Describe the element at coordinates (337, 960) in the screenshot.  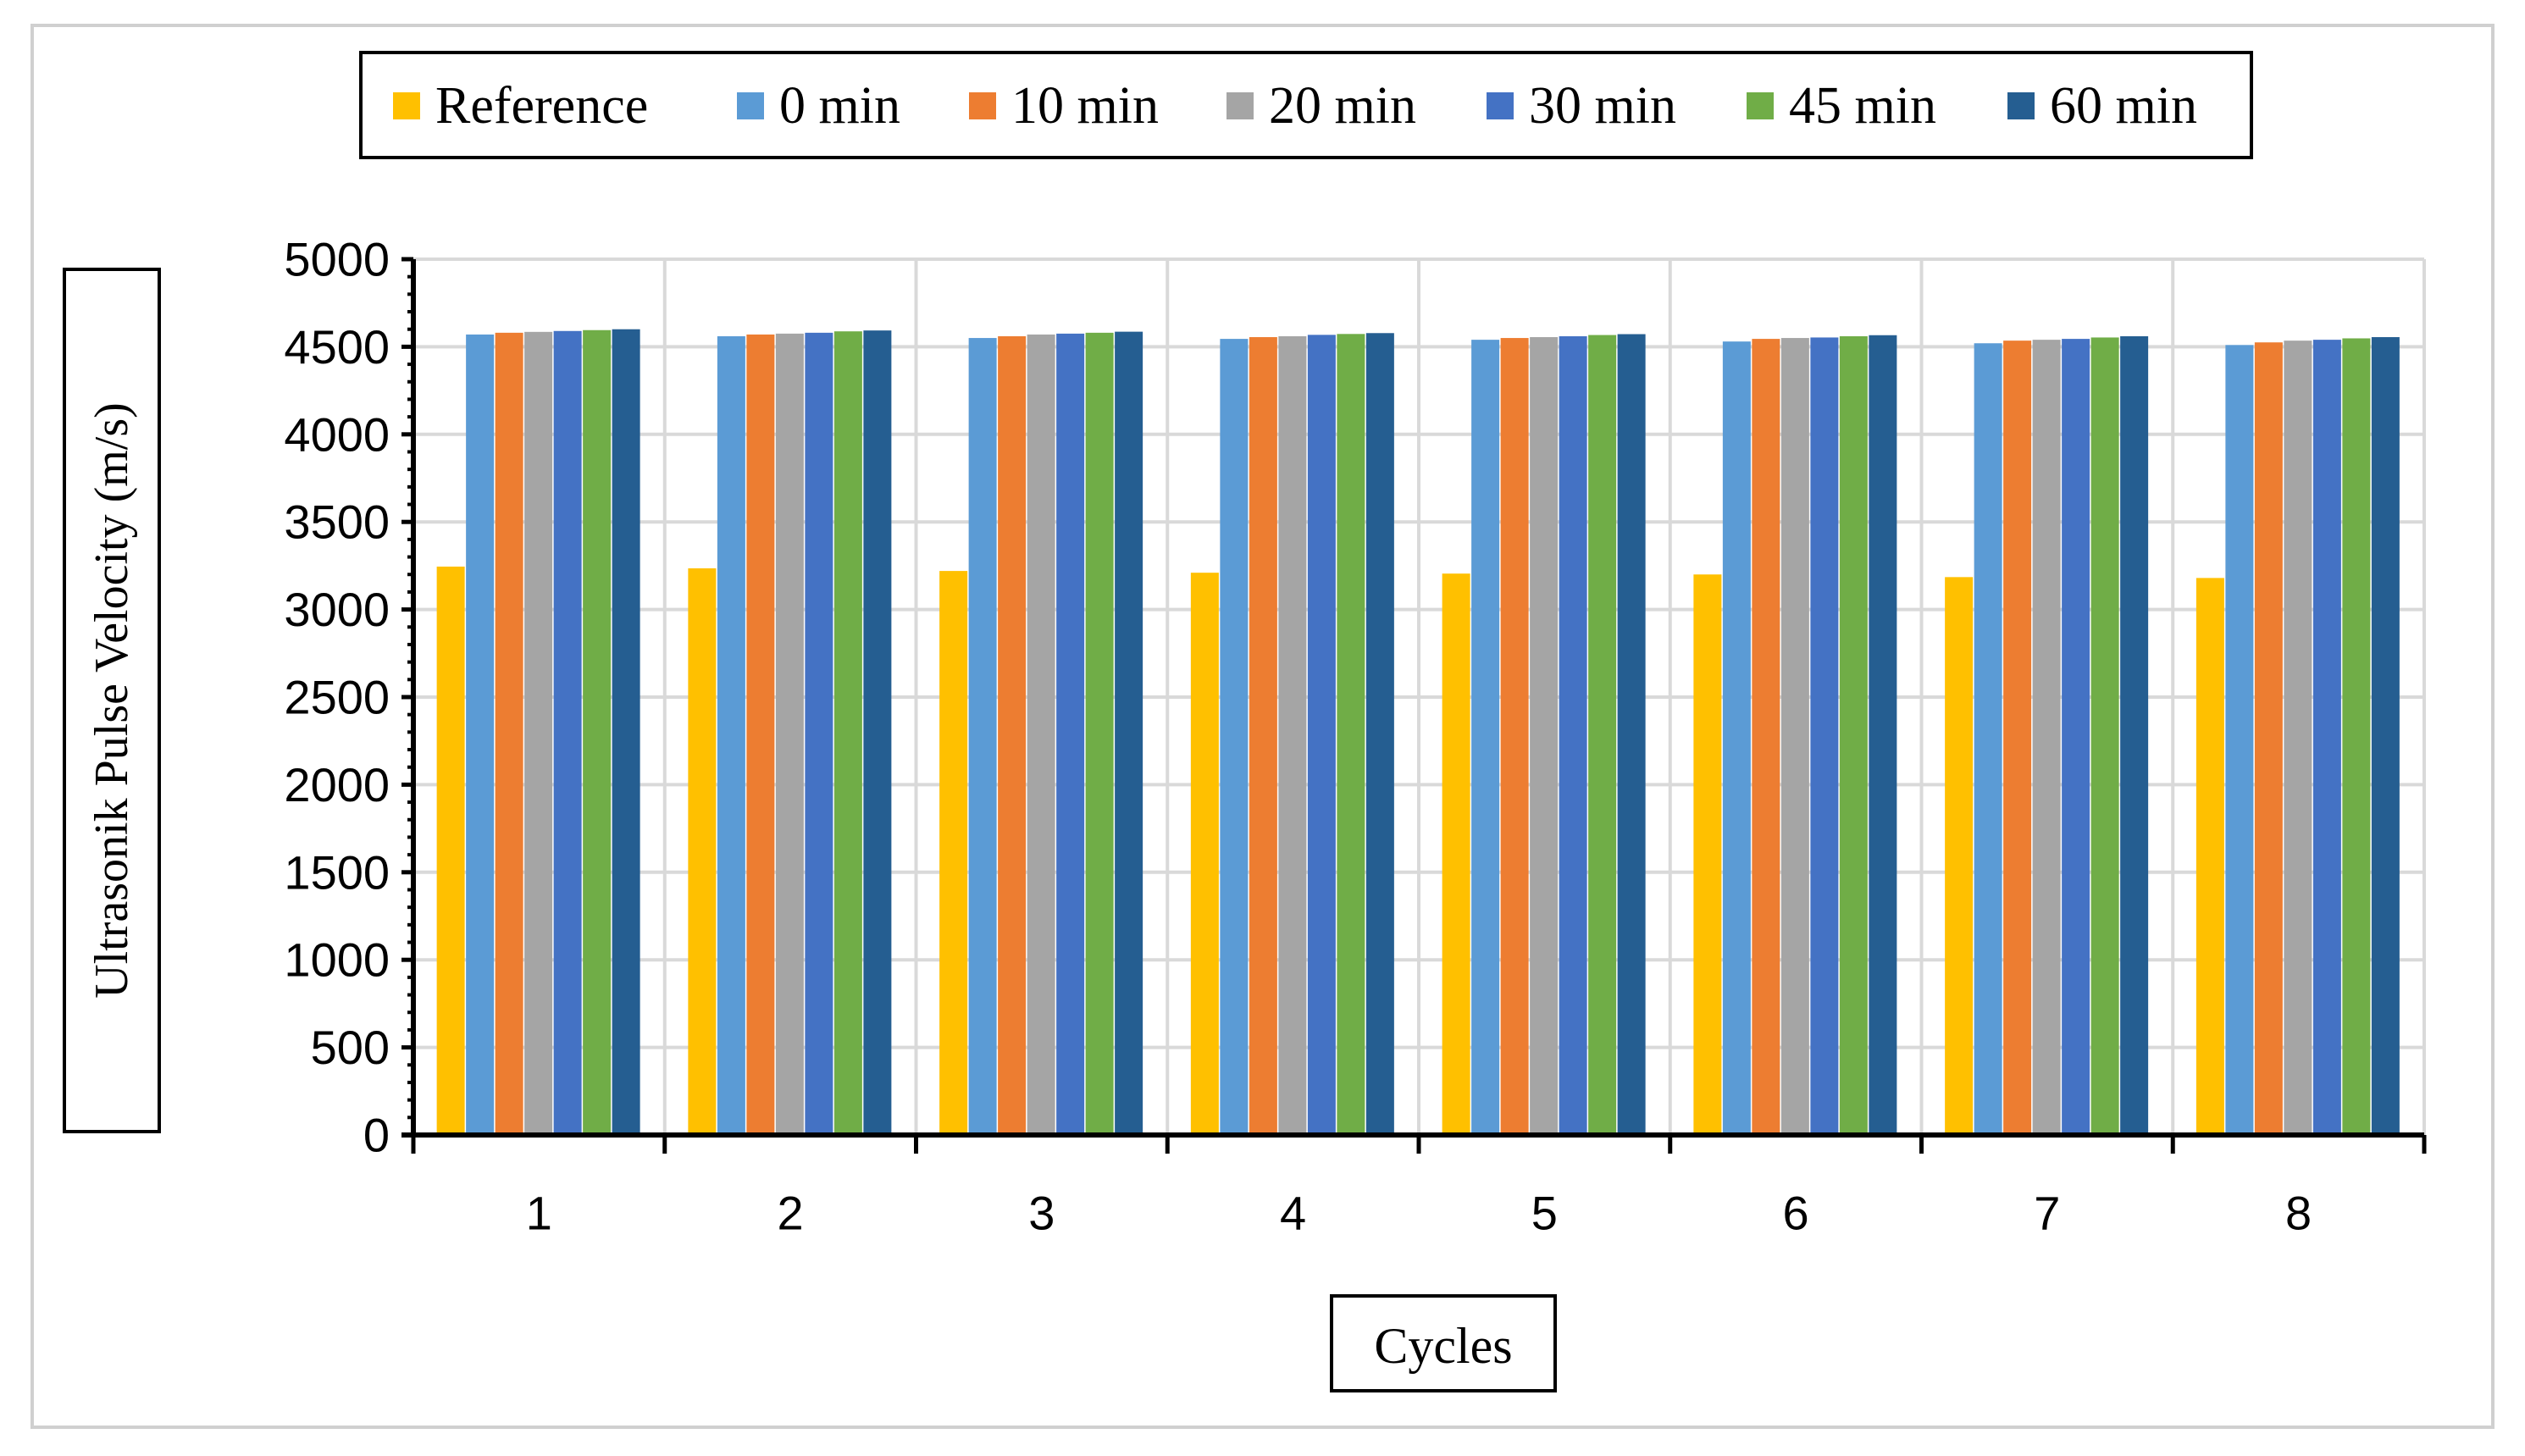
I see `y-tick-label: 1000` at that location.